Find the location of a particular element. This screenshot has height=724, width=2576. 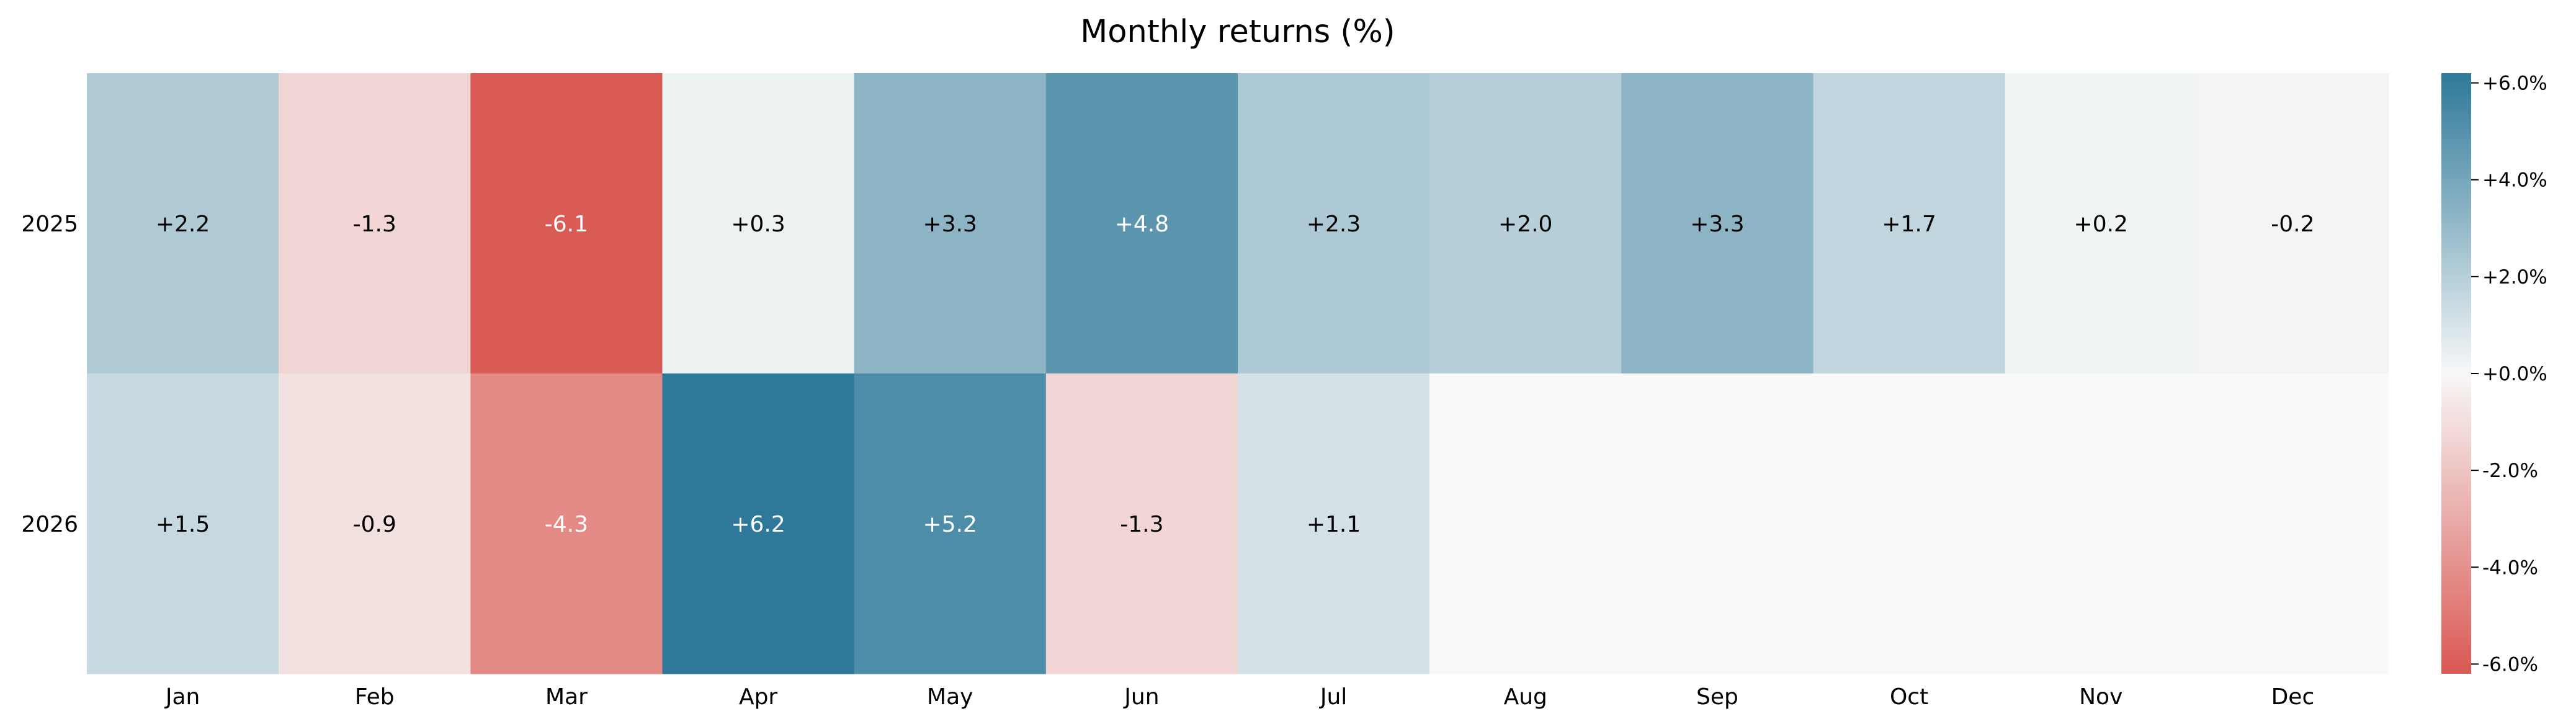

cell-value-label: +1.7 is located at coordinates (1909, 224).